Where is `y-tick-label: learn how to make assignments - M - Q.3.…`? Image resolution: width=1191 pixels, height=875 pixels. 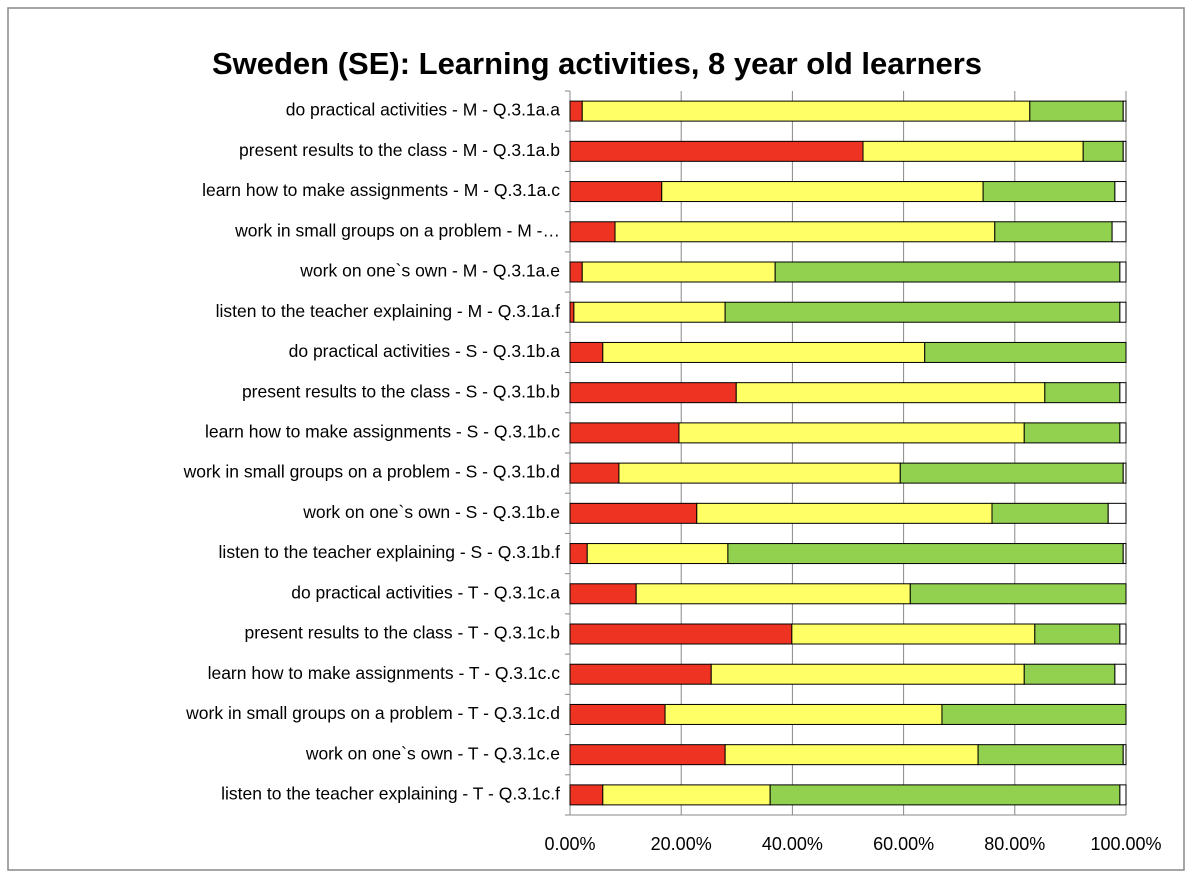 y-tick-label: learn how to make assignments - M - Q.3.… is located at coordinates (381, 190).